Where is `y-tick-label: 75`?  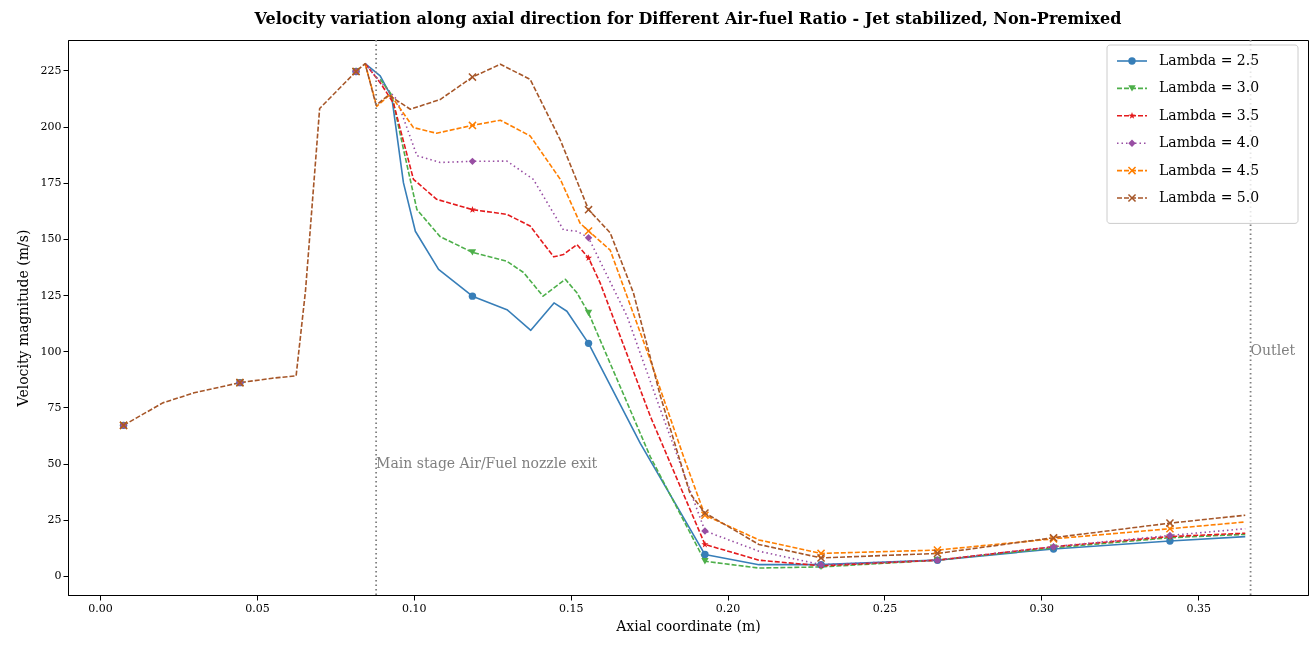 y-tick-label: 75 is located at coordinates (54, 407).